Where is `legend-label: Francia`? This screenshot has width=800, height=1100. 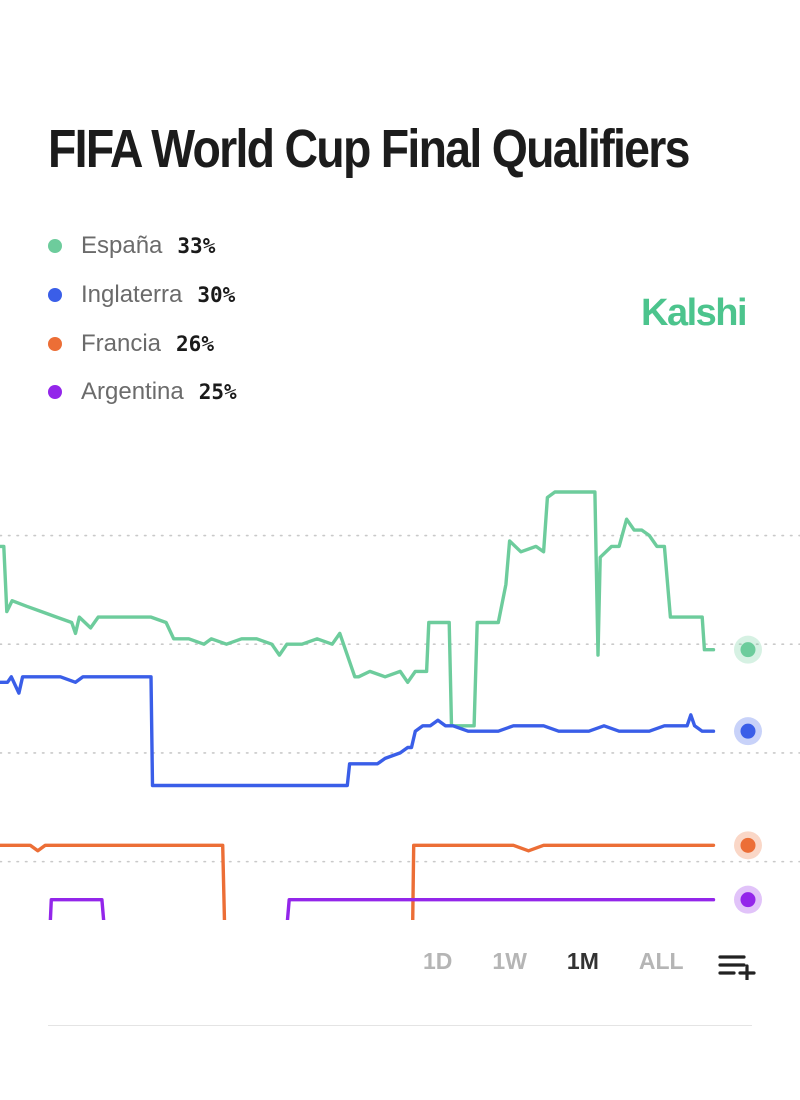
legend-label: Francia is located at coordinates (121, 343).